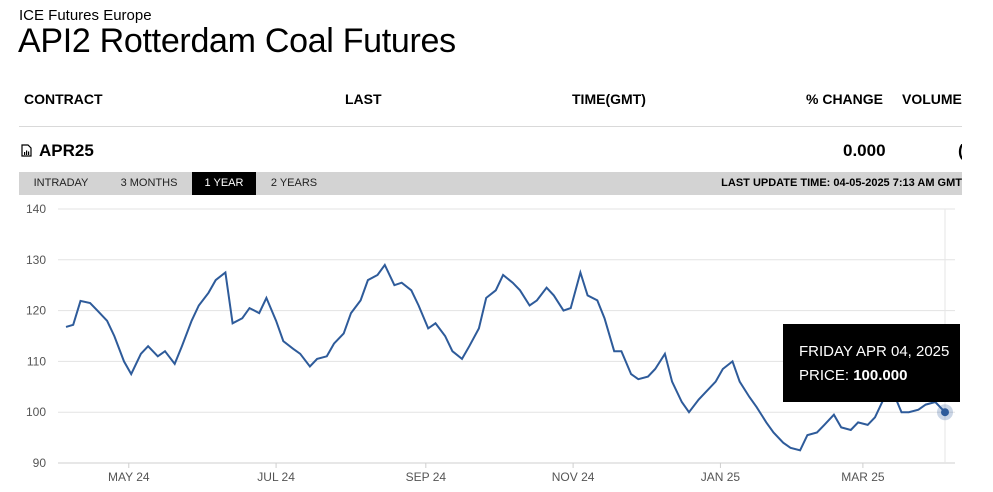 This screenshot has width=993, height=492. Describe the element at coordinates (864, 150) in the screenshot. I see `change-value: 0.000` at that location.